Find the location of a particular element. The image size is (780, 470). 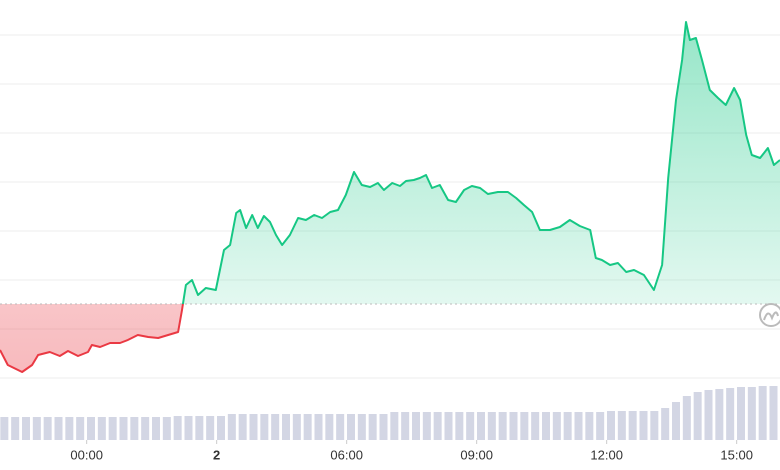

x-axis: 00:00 2 06:00 09:00 12:00 15:00 is located at coordinates (411, 451).